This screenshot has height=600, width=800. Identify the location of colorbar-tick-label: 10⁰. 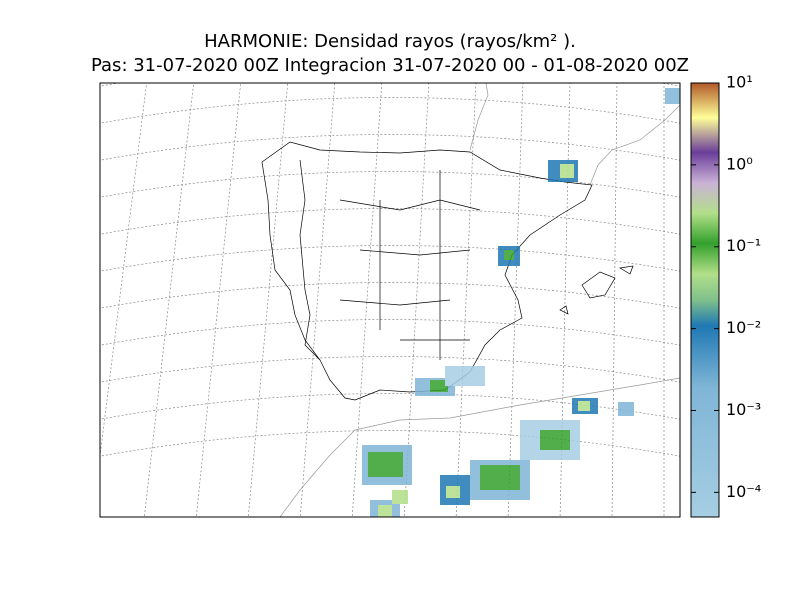
(739, 163).